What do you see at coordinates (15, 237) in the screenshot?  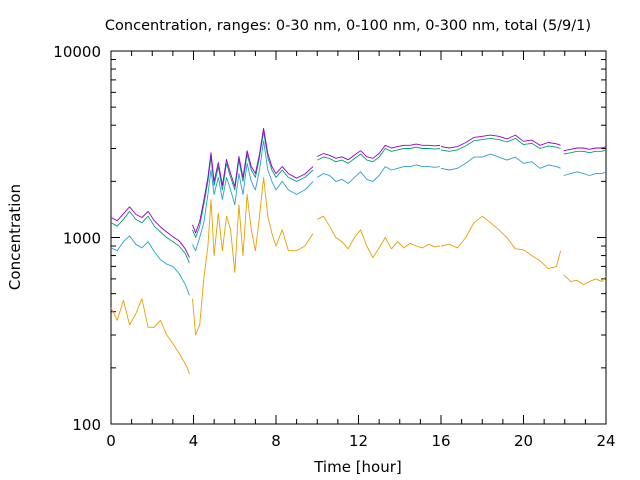 I see `y-axis-label: Concentration` at bounding box center [15, 237].